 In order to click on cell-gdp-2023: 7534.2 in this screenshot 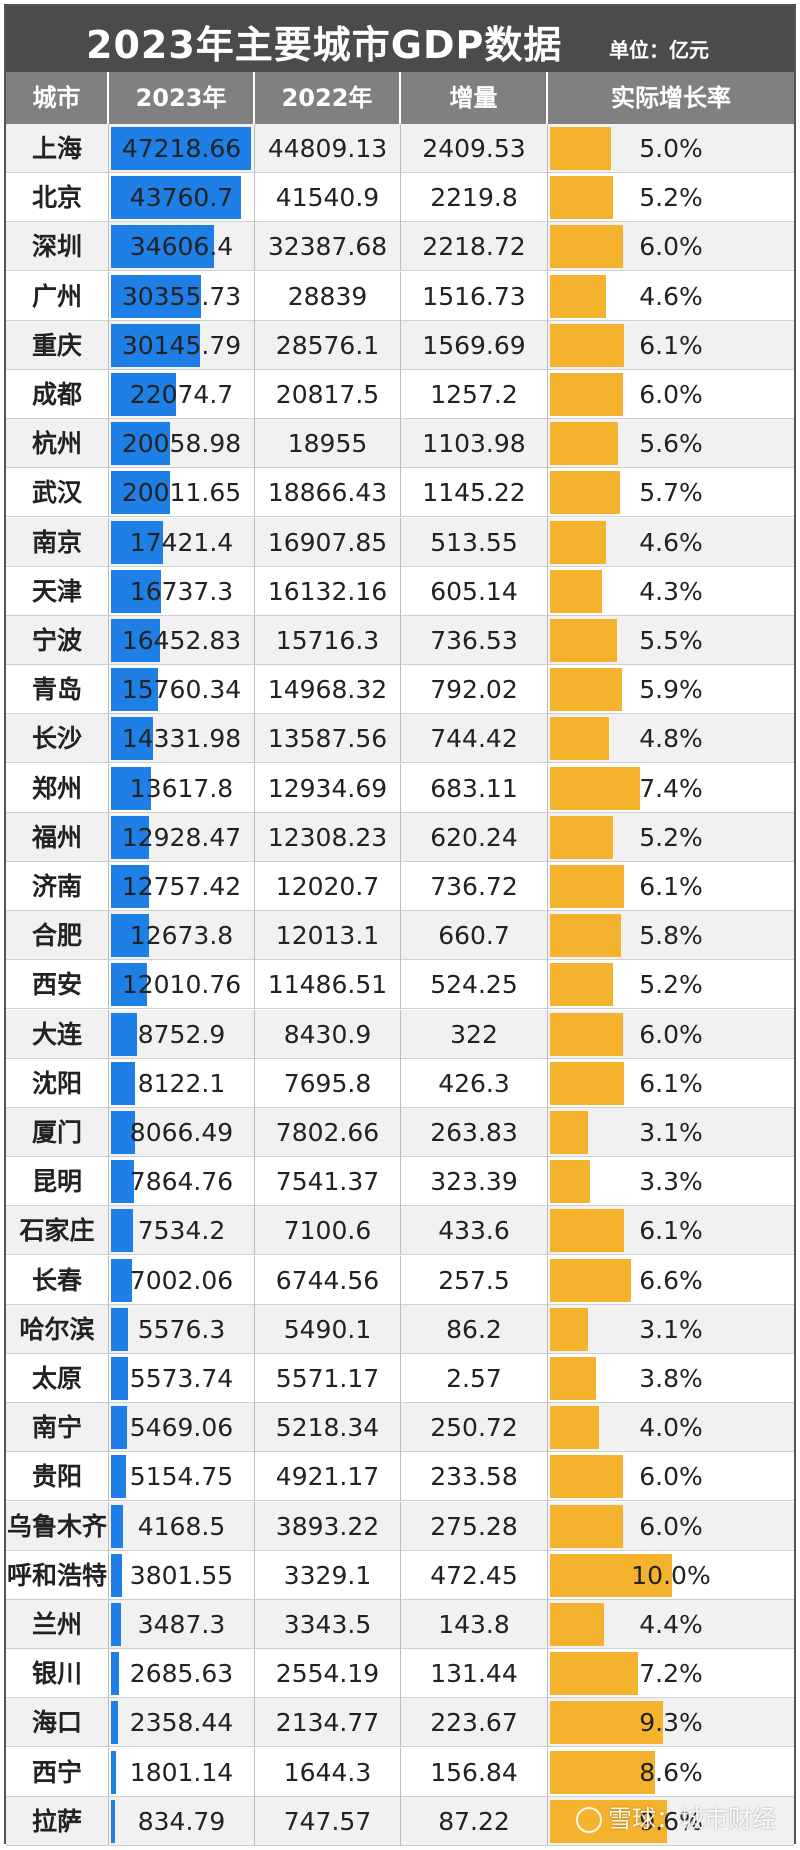, I will do `click(182, 1231)`.